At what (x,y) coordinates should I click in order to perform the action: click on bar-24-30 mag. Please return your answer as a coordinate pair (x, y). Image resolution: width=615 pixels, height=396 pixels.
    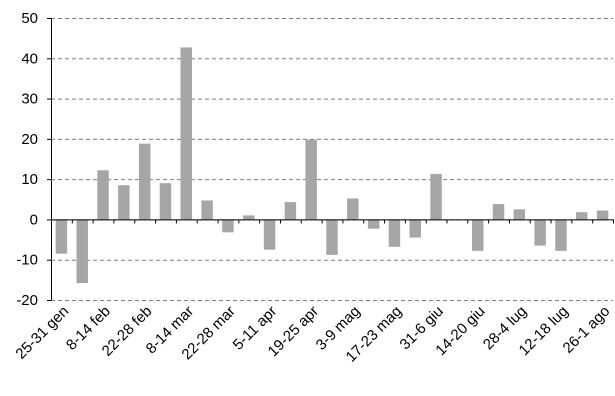
    Looking at the image, I should click on (415, 228).